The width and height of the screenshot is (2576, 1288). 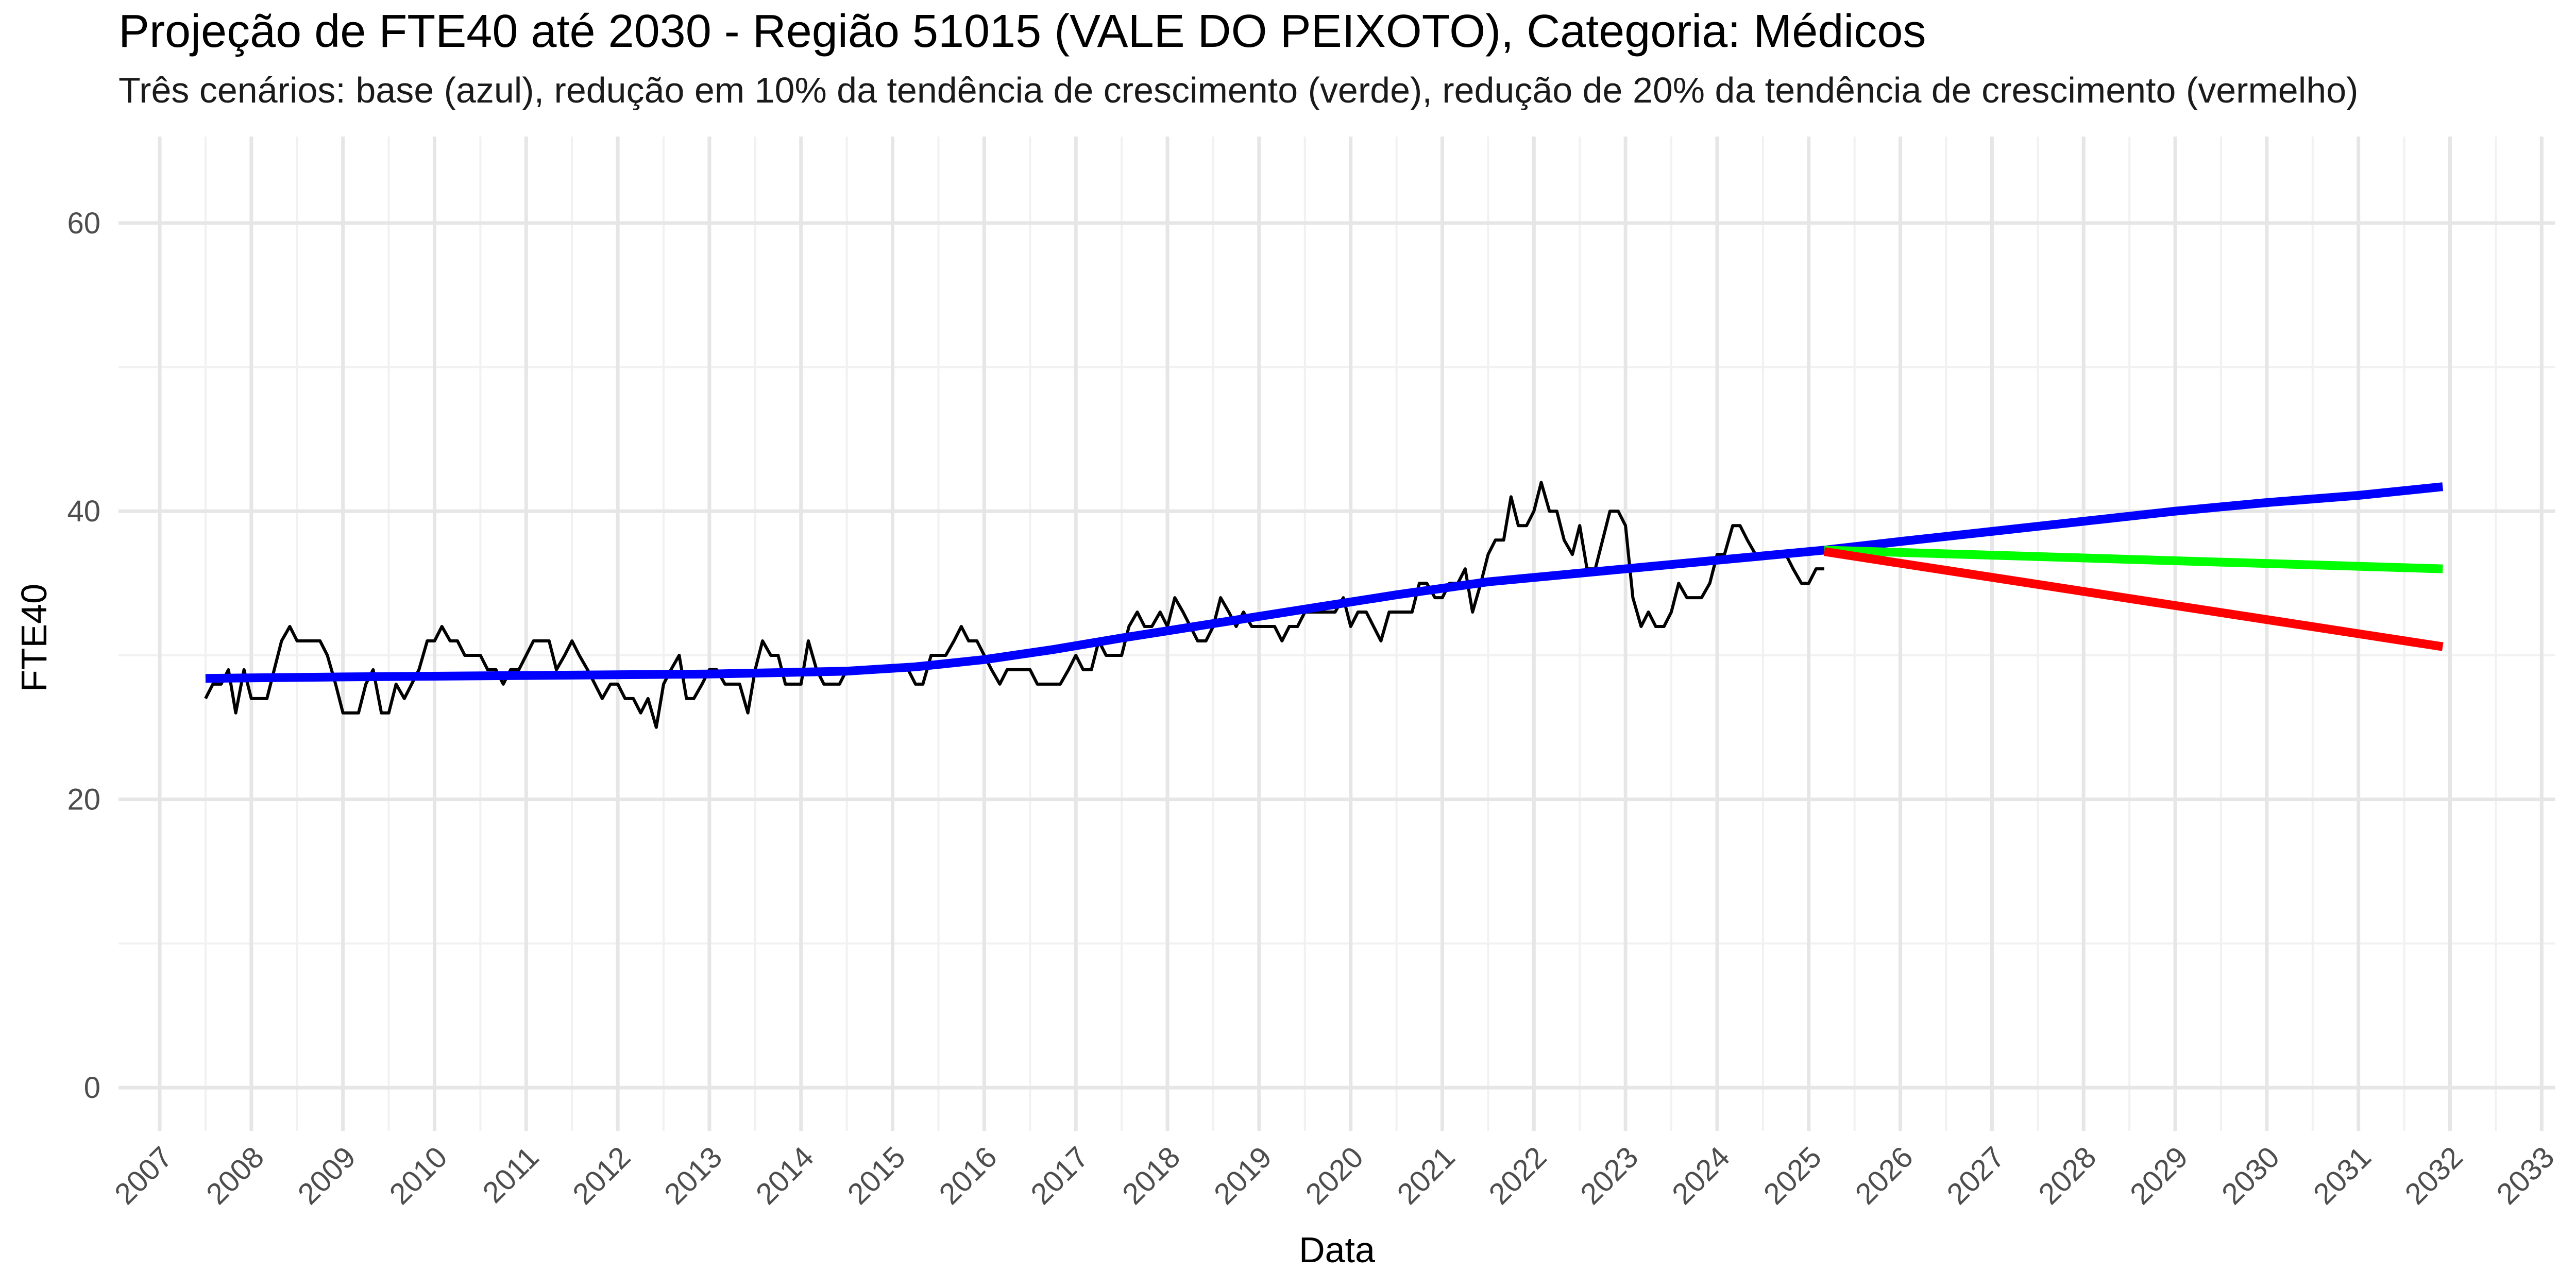 I want to click on x-tick-label: 2018, so click(x=1151, y=1176).